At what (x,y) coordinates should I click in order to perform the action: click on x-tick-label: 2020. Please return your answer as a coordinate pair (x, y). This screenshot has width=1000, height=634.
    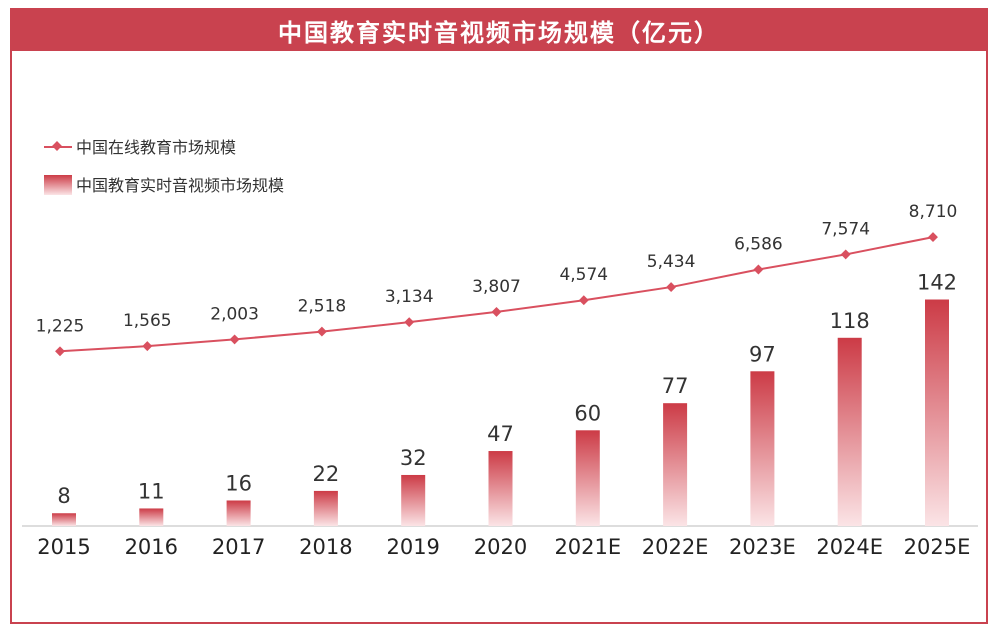
    Looking at the image, I should click on (500, 547).